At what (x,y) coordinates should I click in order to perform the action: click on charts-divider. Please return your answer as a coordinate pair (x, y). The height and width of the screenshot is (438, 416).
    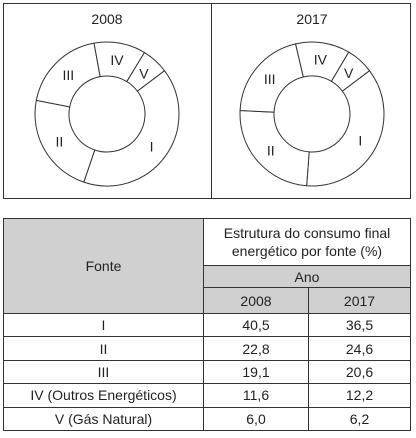
    Looking at the image, I should click on (211, 101).